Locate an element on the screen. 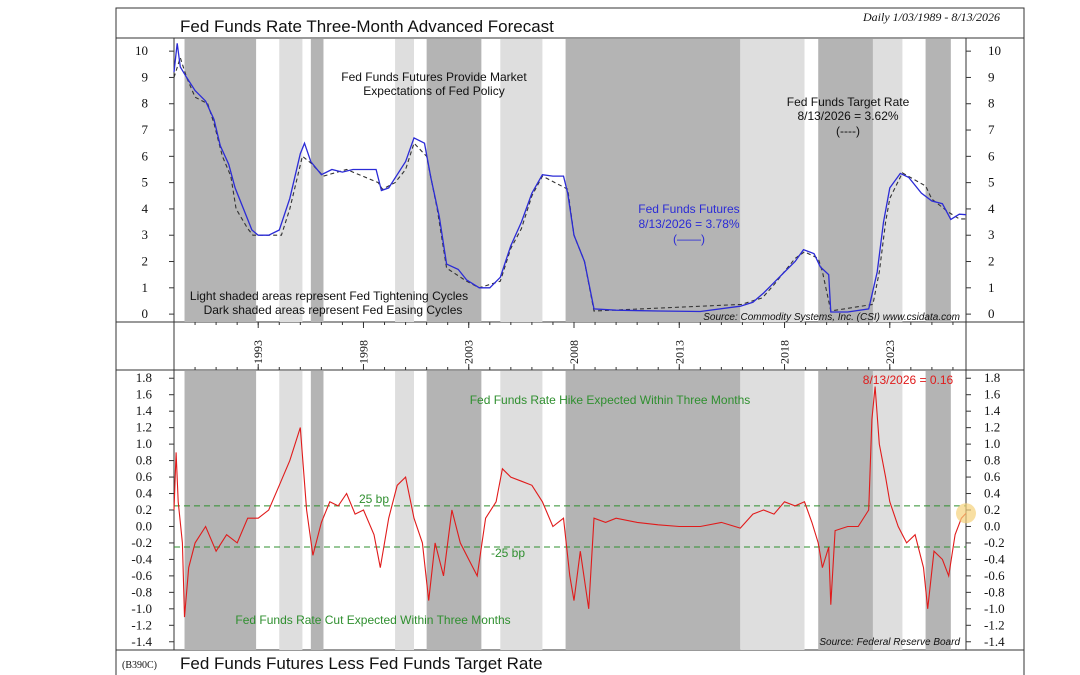 The width and height of the screenshot is (1080, 675). y-tick-label-right: -1.2 is located at coordinates (994, 624).